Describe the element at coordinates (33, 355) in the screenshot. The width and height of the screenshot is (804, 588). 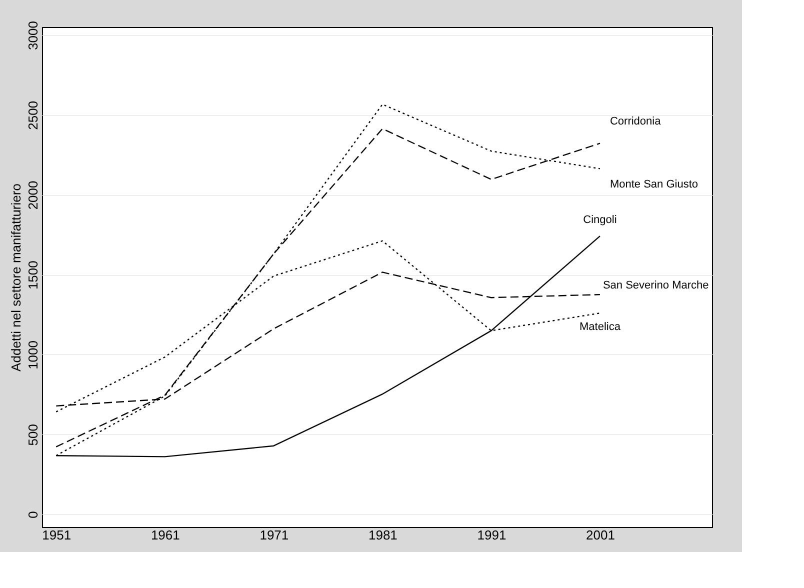
I see `y-tick-label: 1000` at that location.